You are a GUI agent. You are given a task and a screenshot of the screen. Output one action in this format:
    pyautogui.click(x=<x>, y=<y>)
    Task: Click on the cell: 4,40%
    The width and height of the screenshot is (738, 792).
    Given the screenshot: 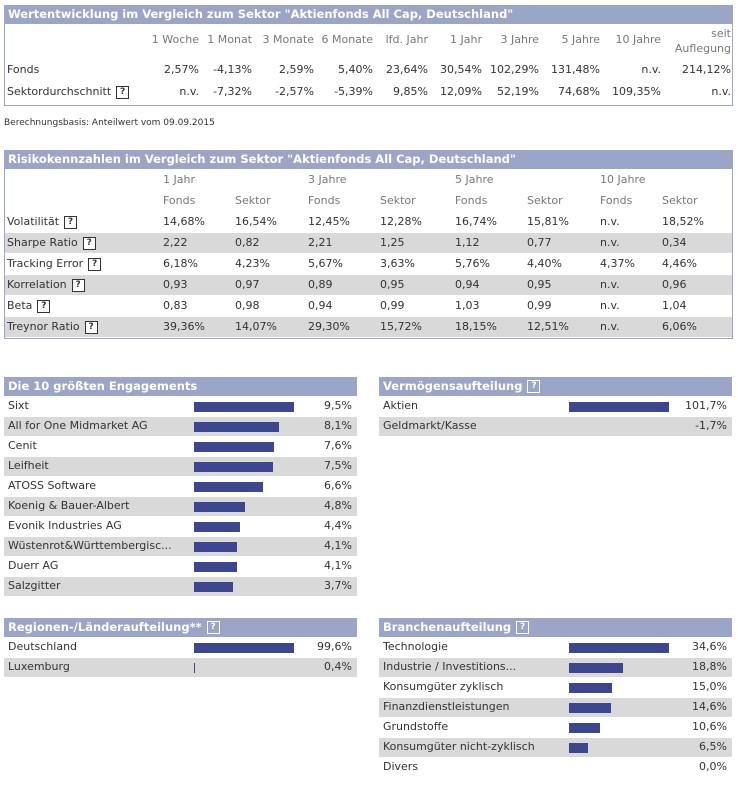 What is the action you would take?
    pyautogui.click(x=544, y=263)
    